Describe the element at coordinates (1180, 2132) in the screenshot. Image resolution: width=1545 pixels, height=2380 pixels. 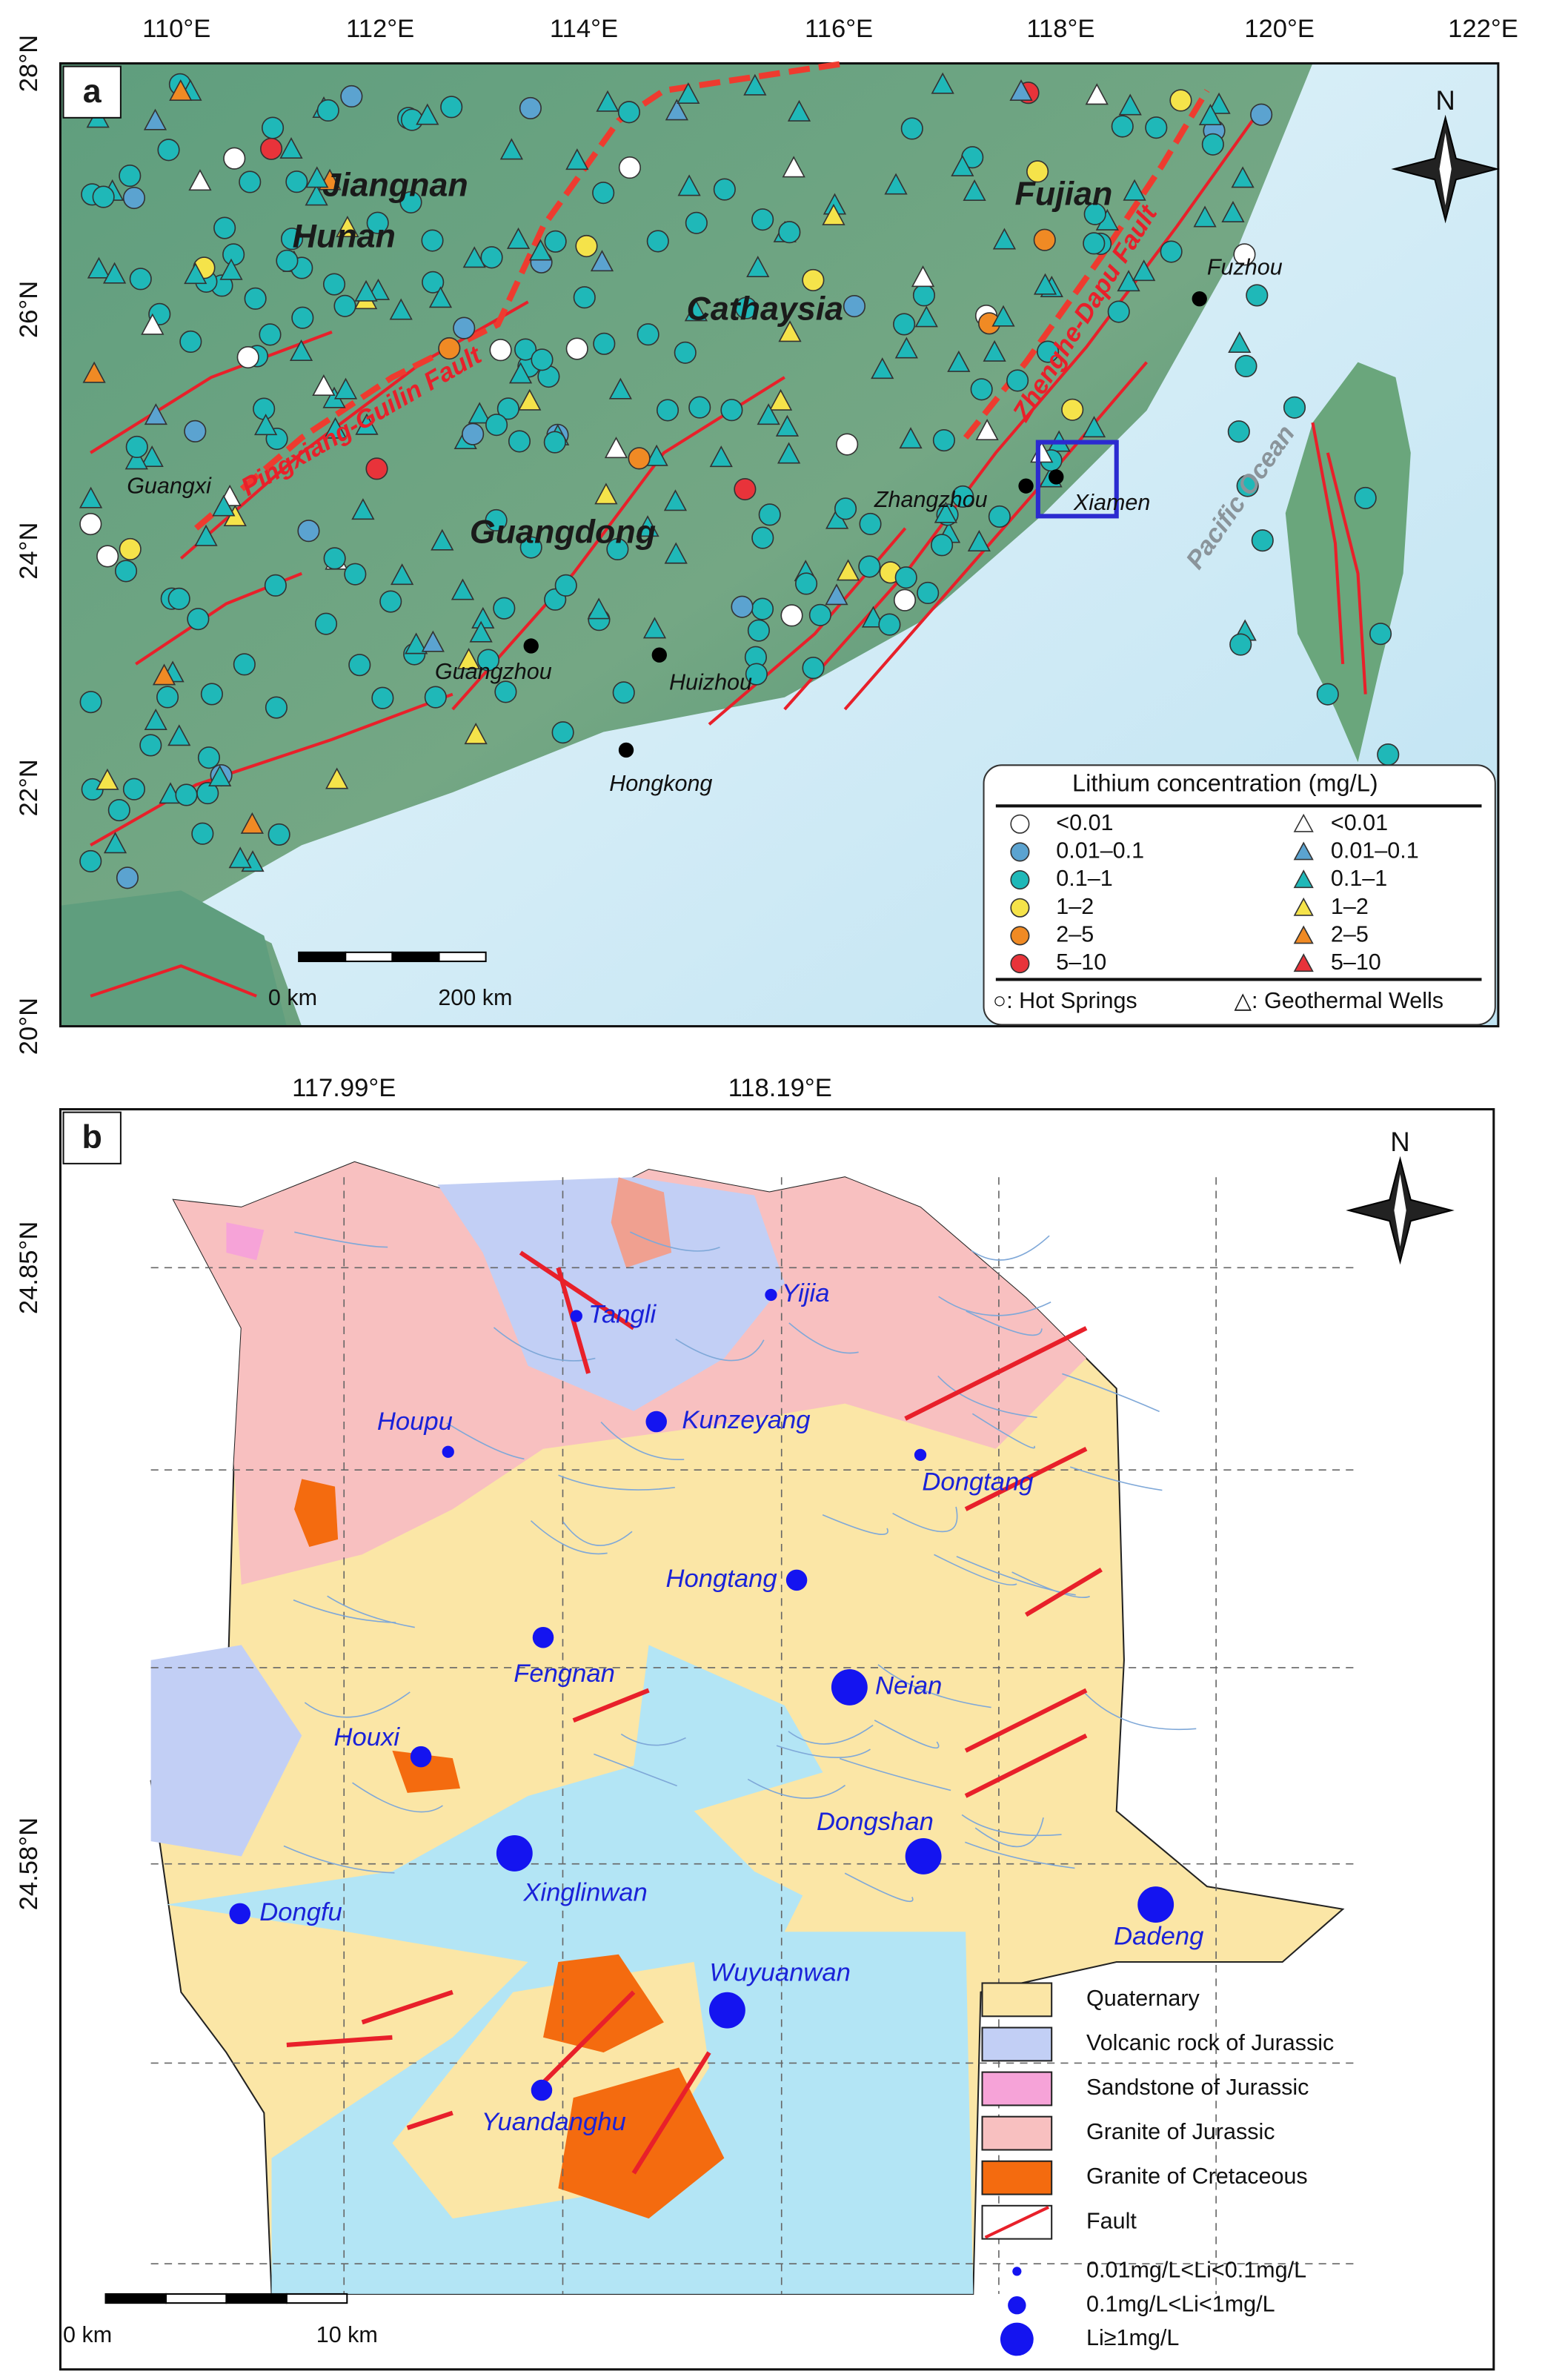
I see `legend-label: Granite of Jurassic` at that location.